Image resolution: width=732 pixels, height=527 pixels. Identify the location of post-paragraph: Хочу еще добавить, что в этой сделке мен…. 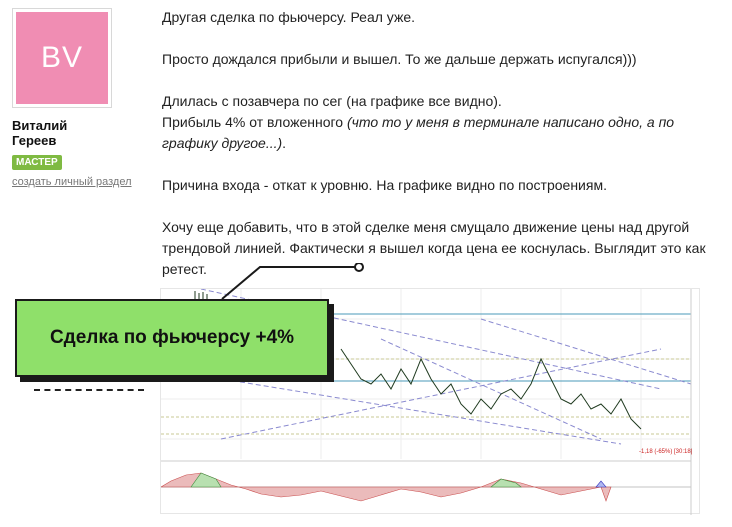
(434, 248).